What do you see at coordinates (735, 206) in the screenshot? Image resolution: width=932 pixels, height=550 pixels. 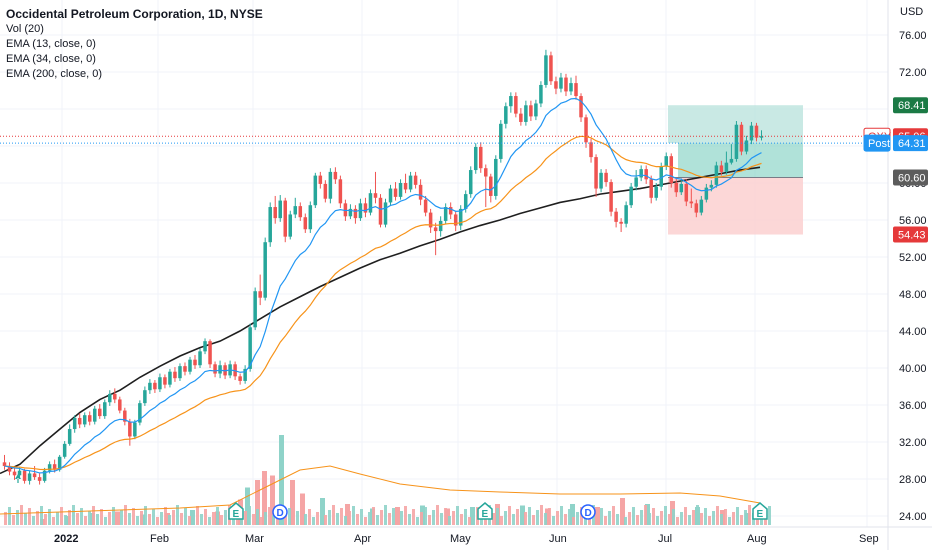 I see `stop-zone` at bounding box center [735, 206].